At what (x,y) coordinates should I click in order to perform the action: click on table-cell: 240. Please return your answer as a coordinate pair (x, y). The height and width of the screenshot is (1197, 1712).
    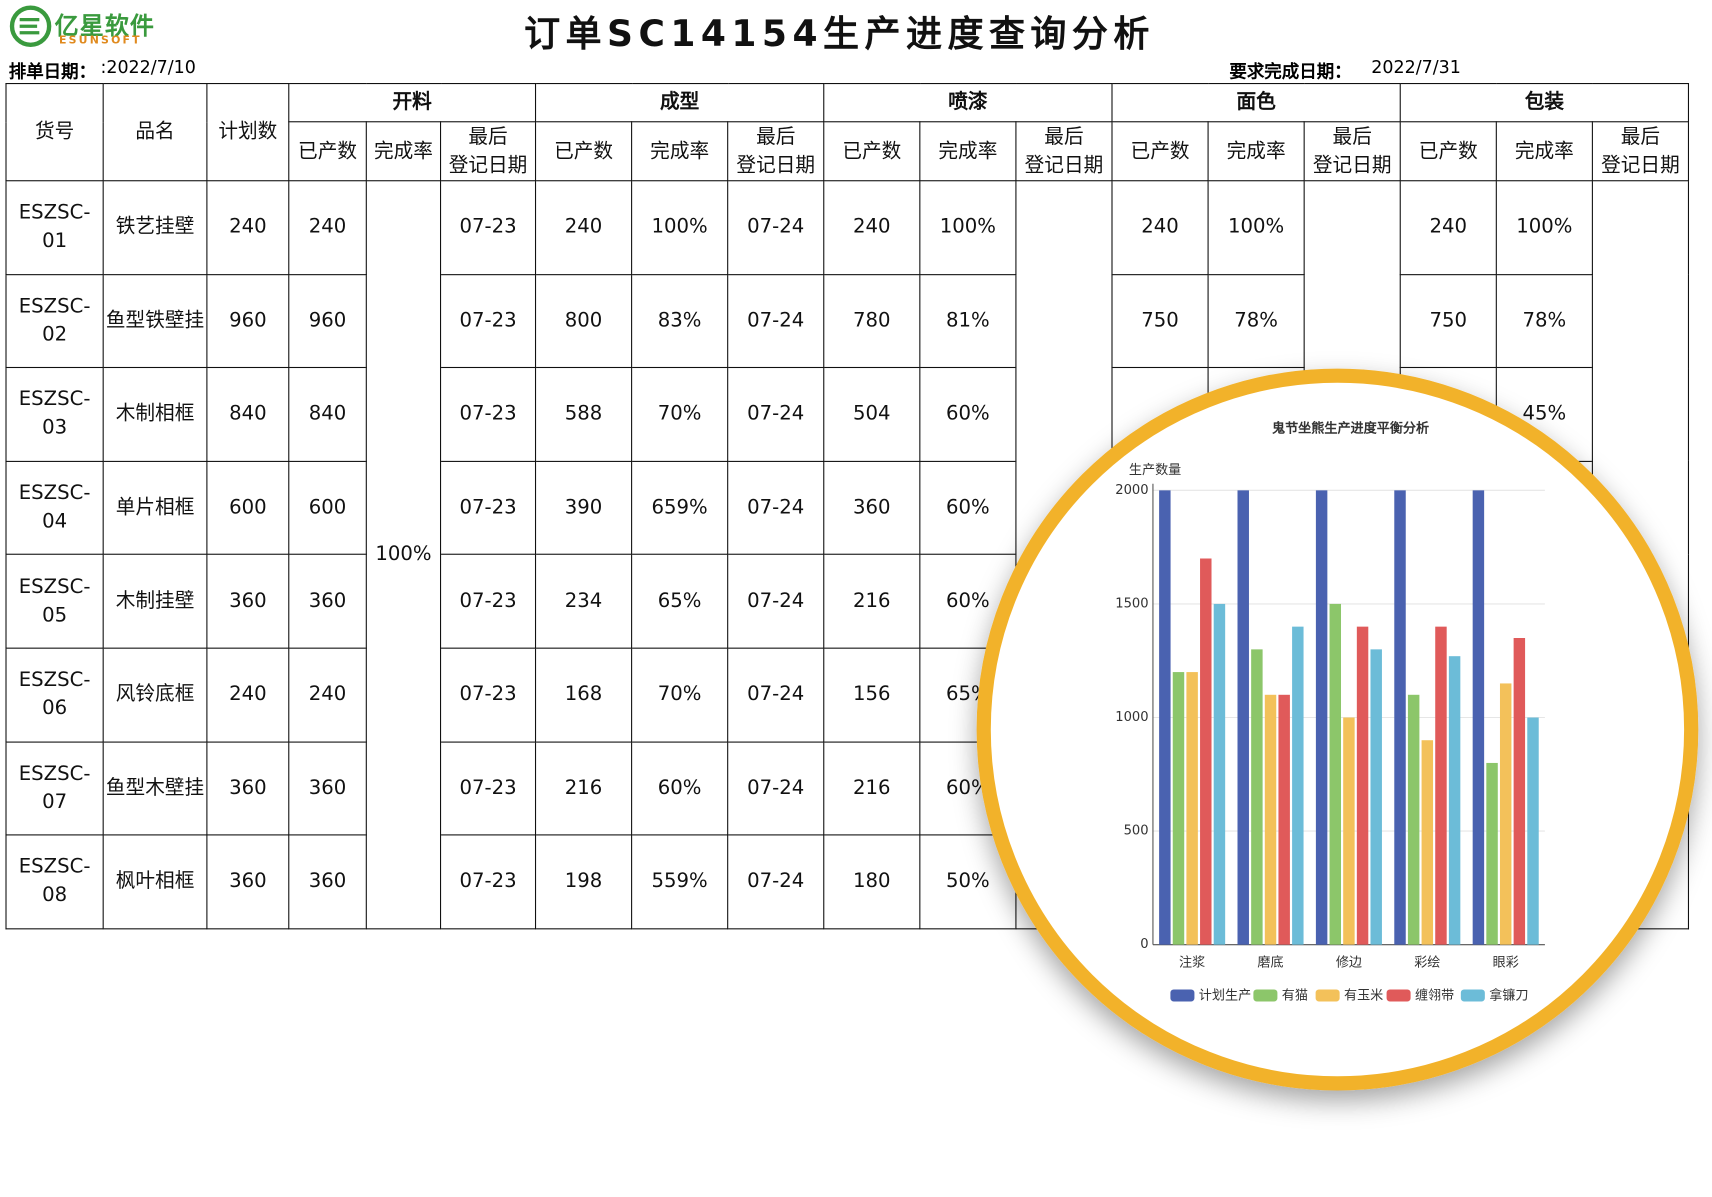
    Looking at the image, I should click on (248, 227).